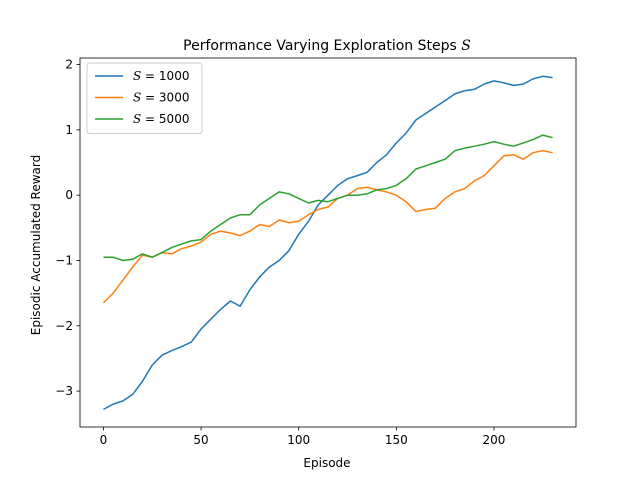 The height and width of the screenshot is (480, 640). Describe the element at coordinates (69, 130) in the screenshot. I see `y-tick-label: 1` at that location.